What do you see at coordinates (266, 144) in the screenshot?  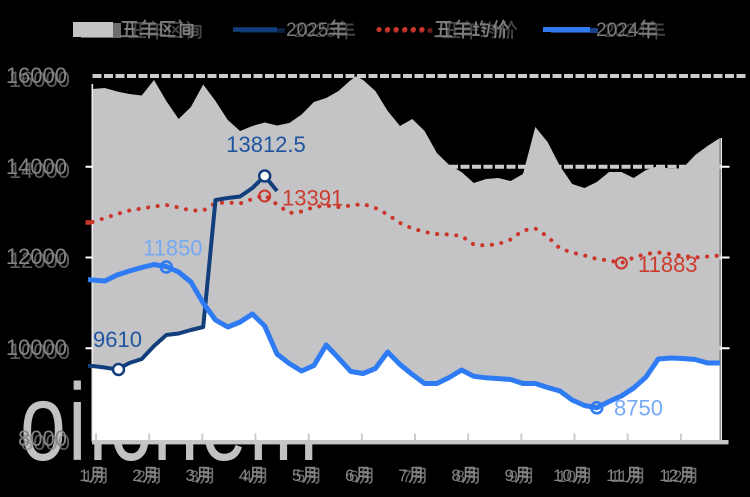 I see `svg-text: 13812.5` at bounding box center [266, 144].